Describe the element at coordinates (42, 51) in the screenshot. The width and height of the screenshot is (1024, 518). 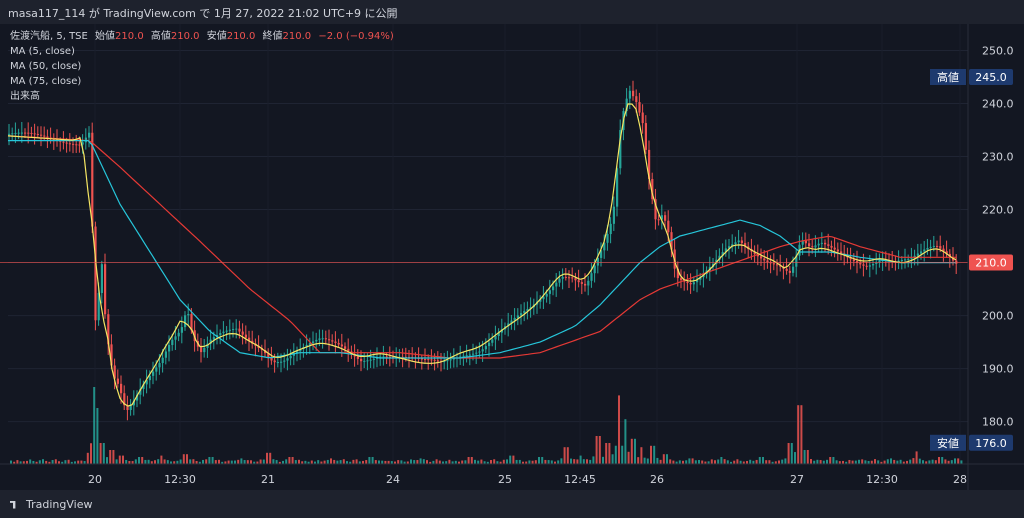
I see `legend-ma5: MA (5, close)` at that location.